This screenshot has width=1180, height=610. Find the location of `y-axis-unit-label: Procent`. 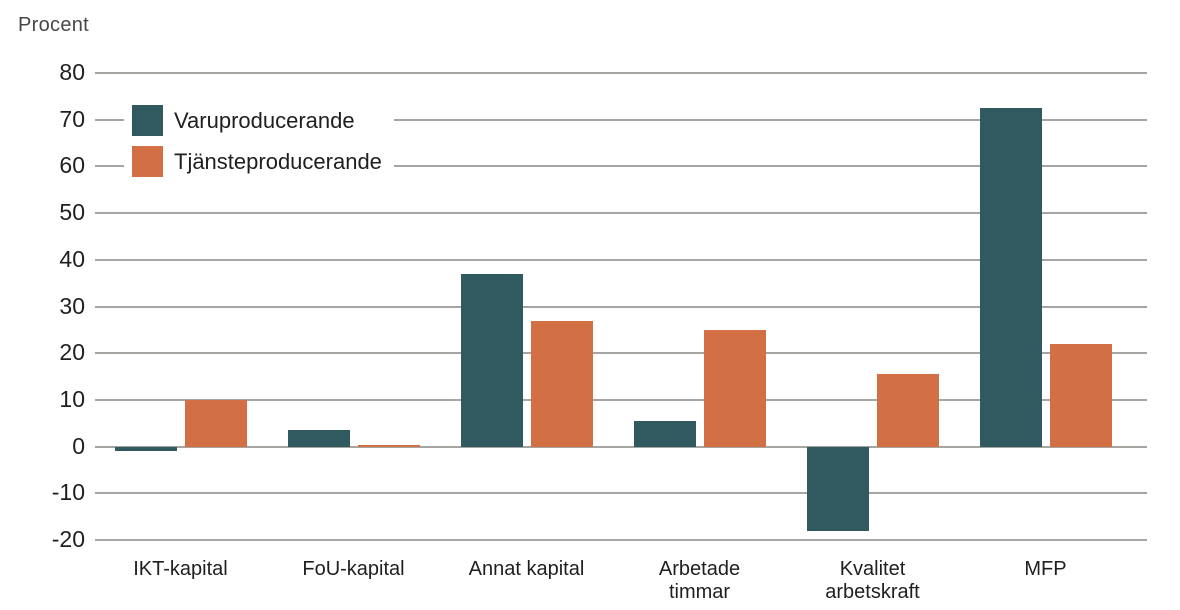

y-axis-unit-label: Procent is located at coordinates (54, 25).